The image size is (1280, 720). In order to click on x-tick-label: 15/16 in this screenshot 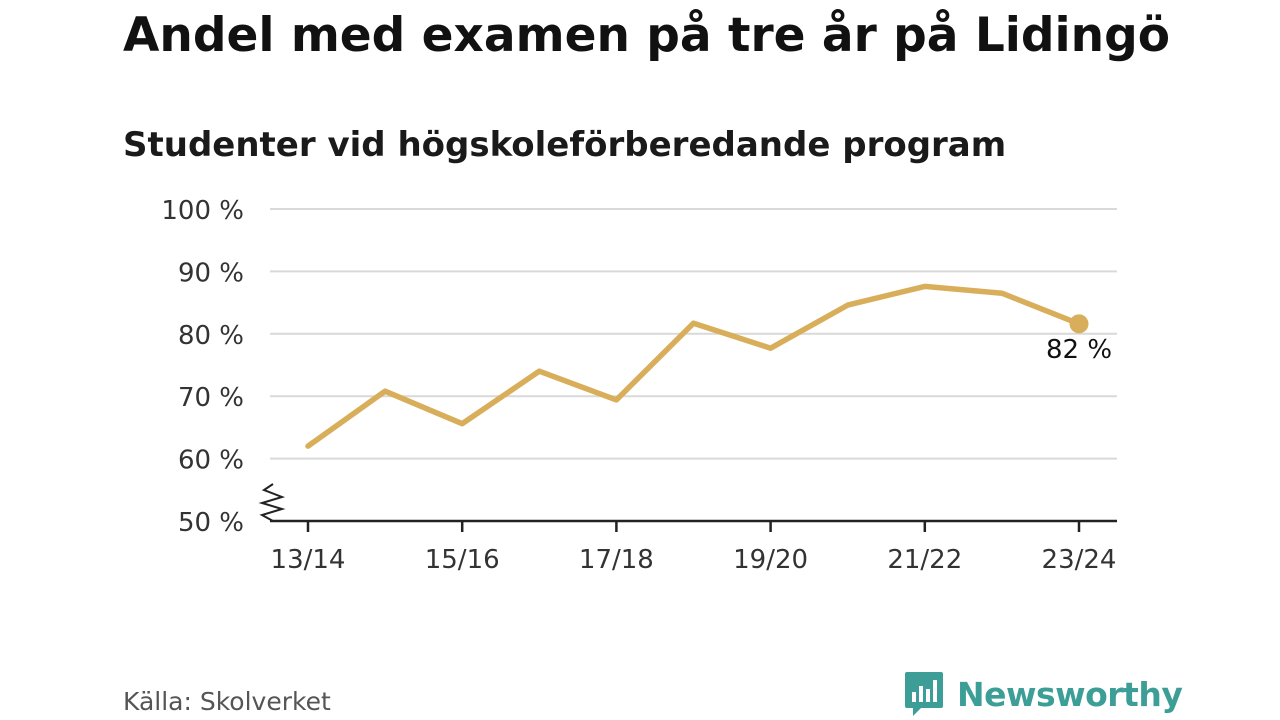, I will do `click(462, 560)`.